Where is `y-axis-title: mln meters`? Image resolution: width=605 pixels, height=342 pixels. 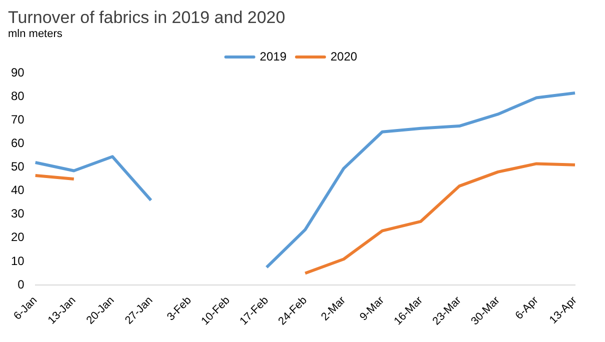 y-axis-title: mln meters is located at coordinates (36, 34).